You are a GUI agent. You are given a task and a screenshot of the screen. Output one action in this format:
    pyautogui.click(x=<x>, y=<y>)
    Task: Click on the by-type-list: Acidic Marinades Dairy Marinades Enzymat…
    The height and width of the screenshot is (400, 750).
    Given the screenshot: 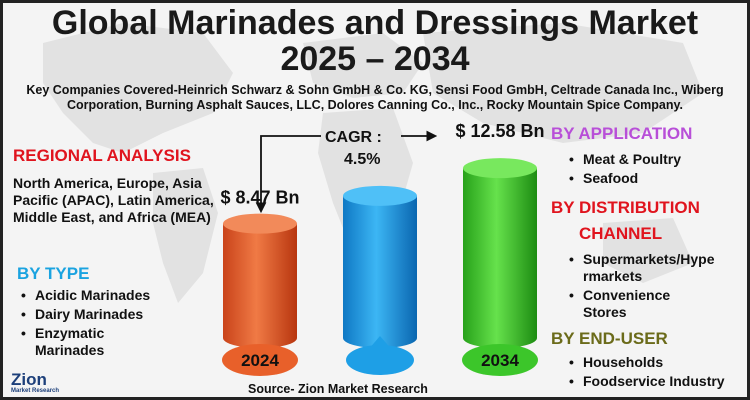 What is the action you would take?
    pyautogui.click(x=117, y=324)
    